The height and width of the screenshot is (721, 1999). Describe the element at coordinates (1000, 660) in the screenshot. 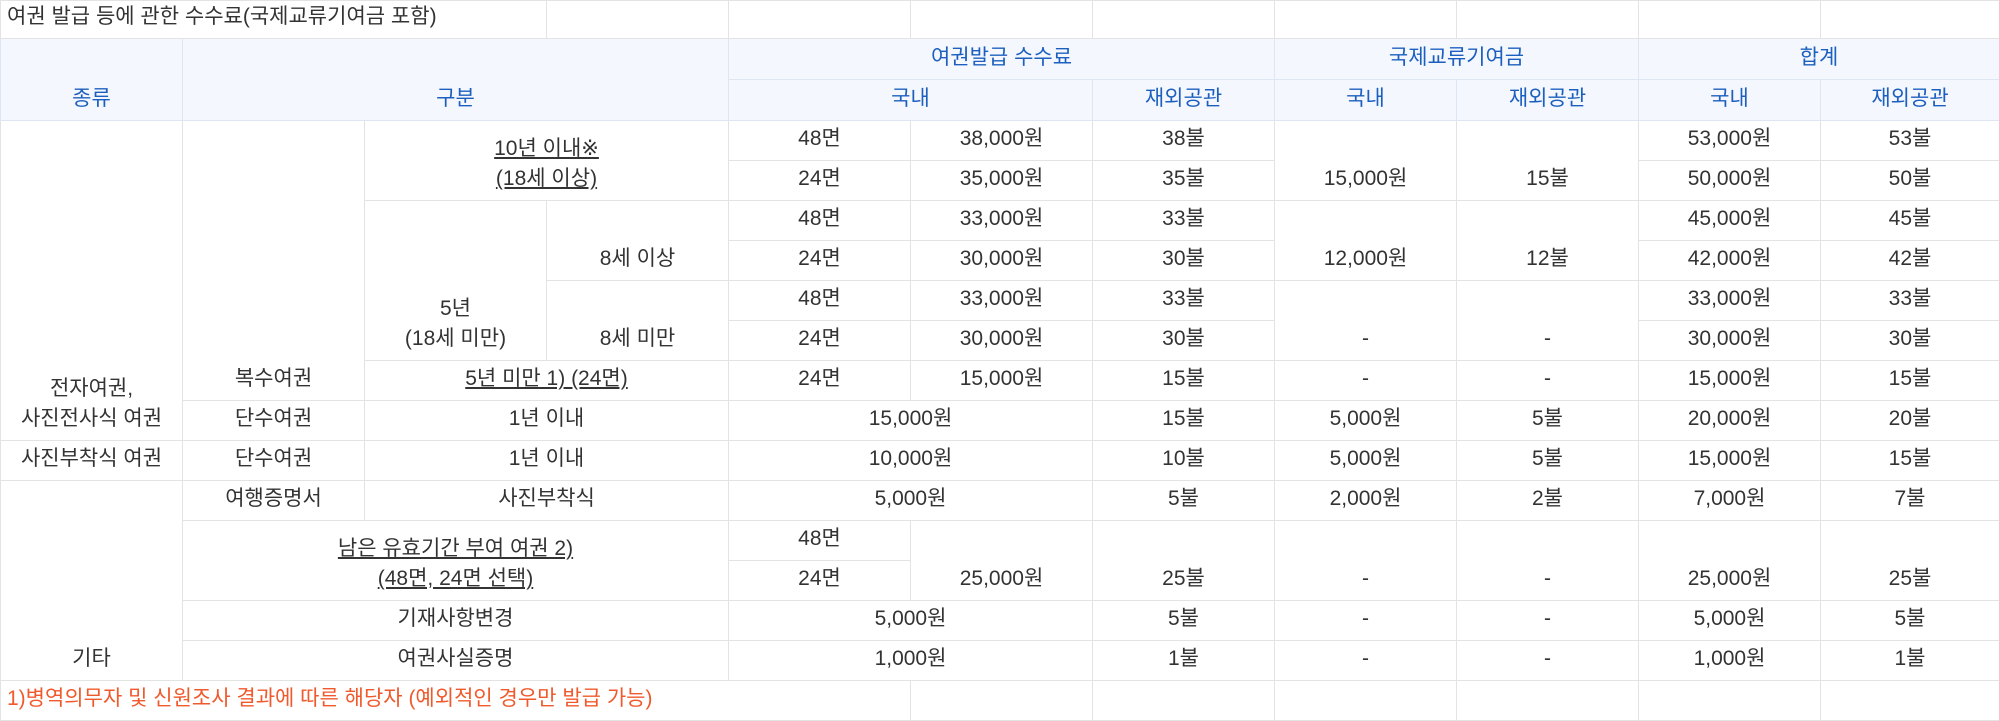

I see `data-row: 여권사실증명 1,000원 1불 - - 1,000원 1불` at that location.